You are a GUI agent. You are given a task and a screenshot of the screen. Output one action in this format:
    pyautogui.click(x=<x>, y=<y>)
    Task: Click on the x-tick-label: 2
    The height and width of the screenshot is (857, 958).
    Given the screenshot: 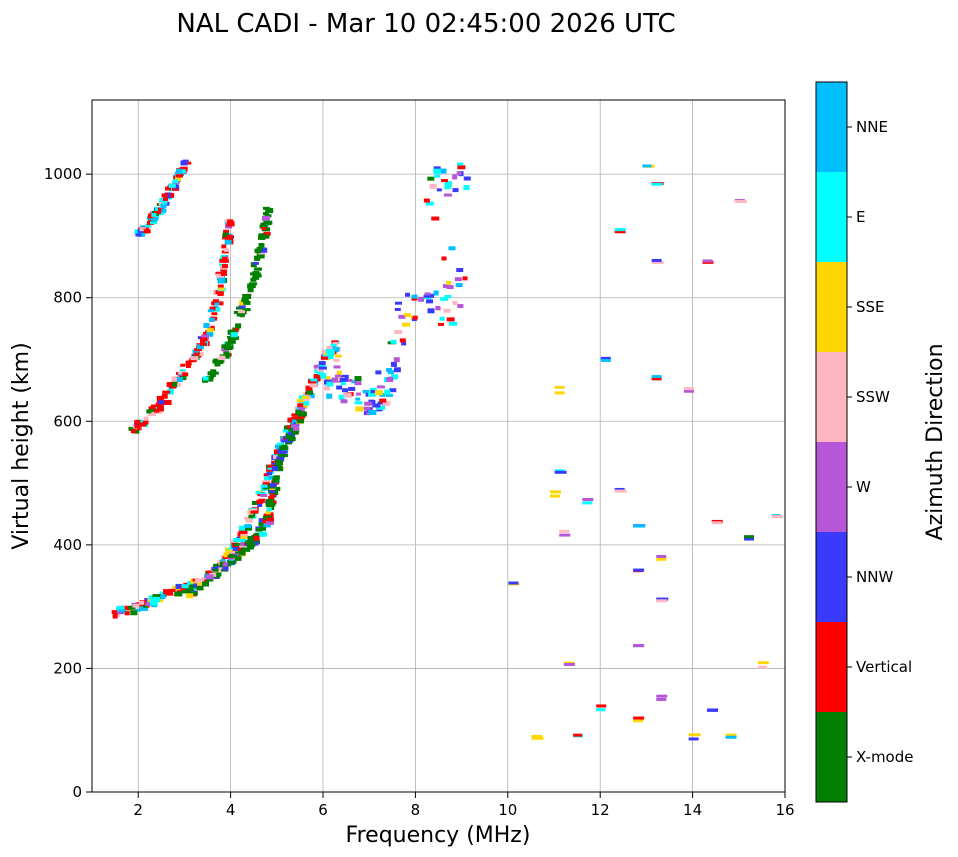 What is the action you would take?
    pyautogui.click(x=138, y=810)
    